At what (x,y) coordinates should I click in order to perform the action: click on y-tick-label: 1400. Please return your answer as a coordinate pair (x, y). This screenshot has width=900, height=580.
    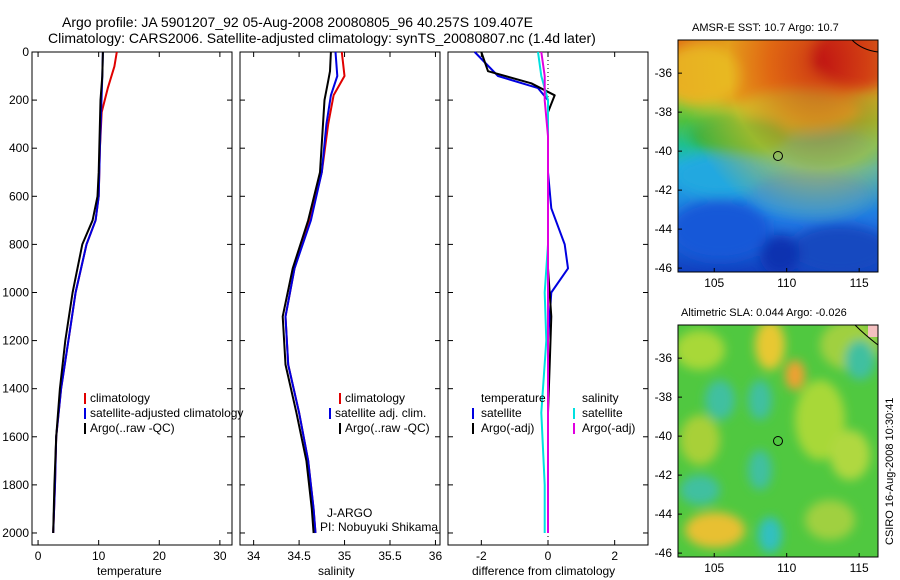
    Looking at the image, I should click on (15, 389).